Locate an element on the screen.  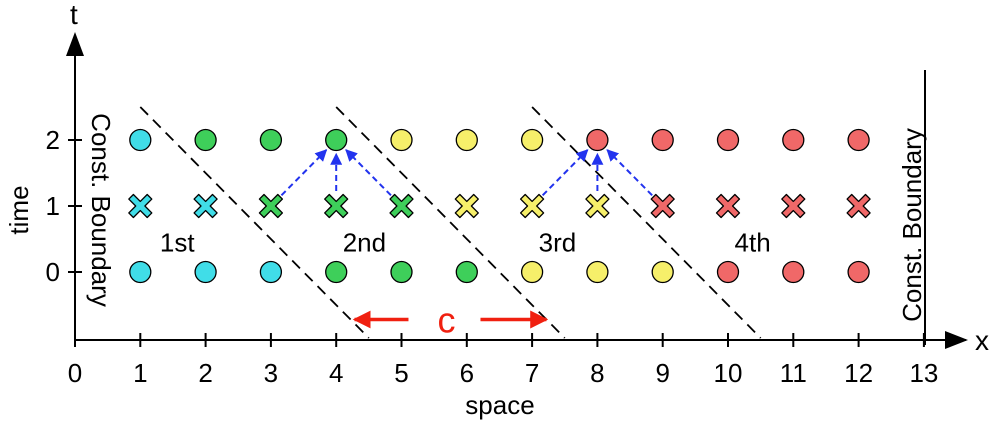
region-label-1st: 1st is located at coordinates (177, 242).